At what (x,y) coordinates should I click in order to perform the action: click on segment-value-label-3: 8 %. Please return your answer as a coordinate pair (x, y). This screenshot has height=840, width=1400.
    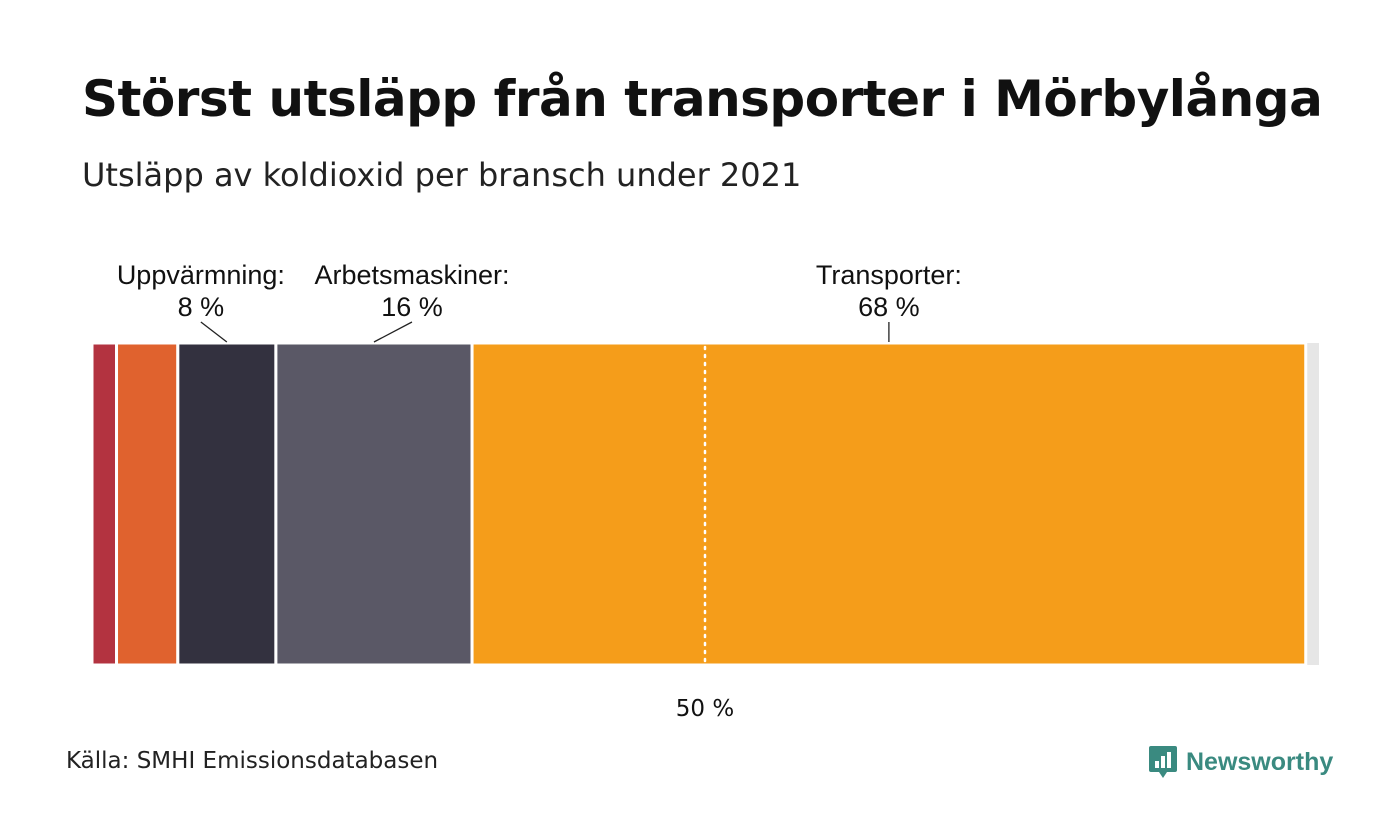
    Looking at the image, I should click on (201, 307).